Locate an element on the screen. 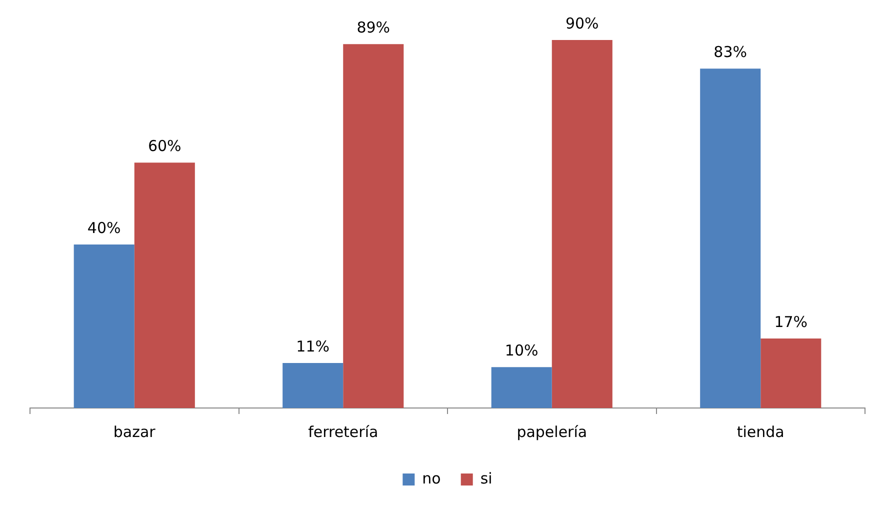  x-tick-label: bazar is located at coordinates (134, 431).